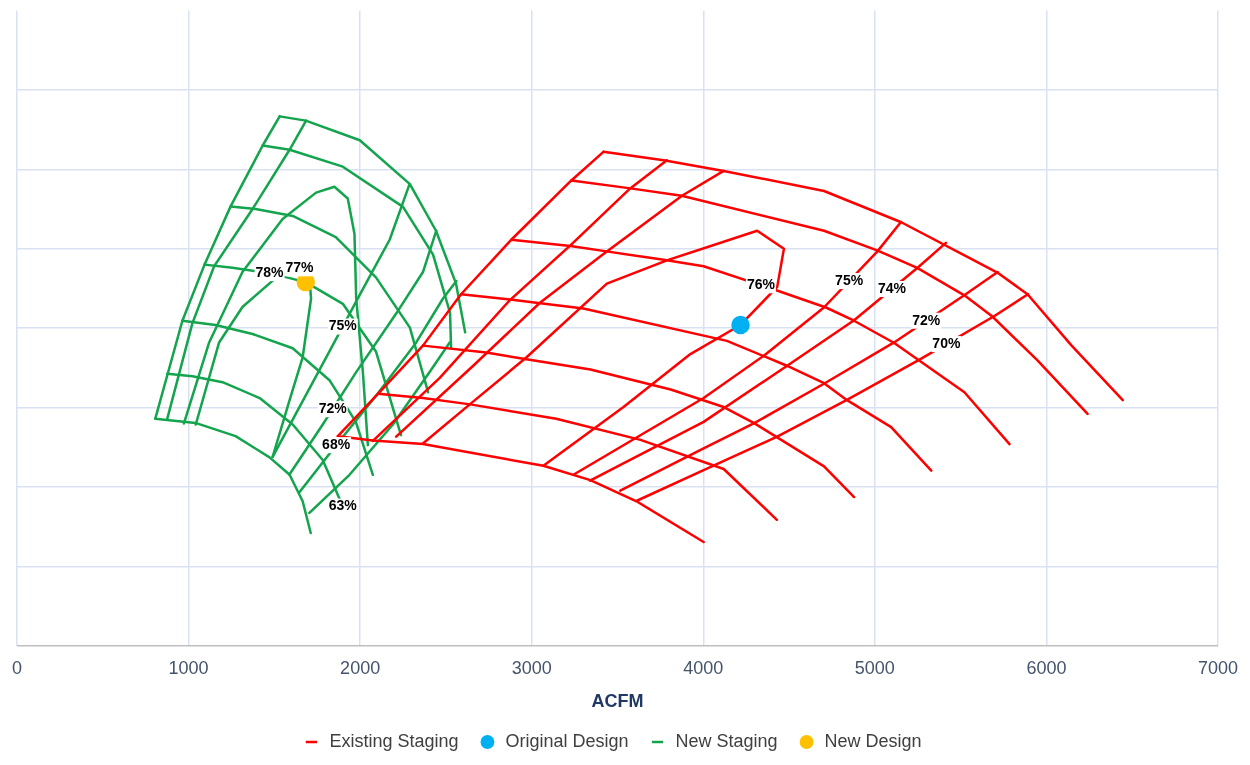 The width and height of the screenshot is (1250, 765). I want to click on x-tick-label: 5000, so click(874, 667).